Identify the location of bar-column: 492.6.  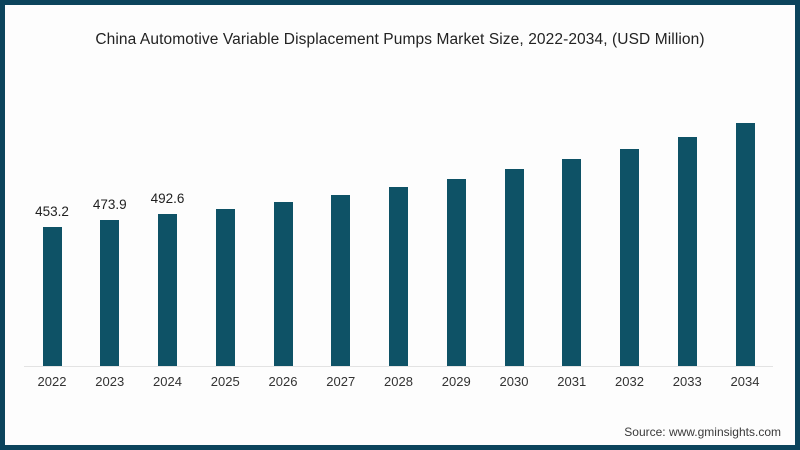
(168, 278).